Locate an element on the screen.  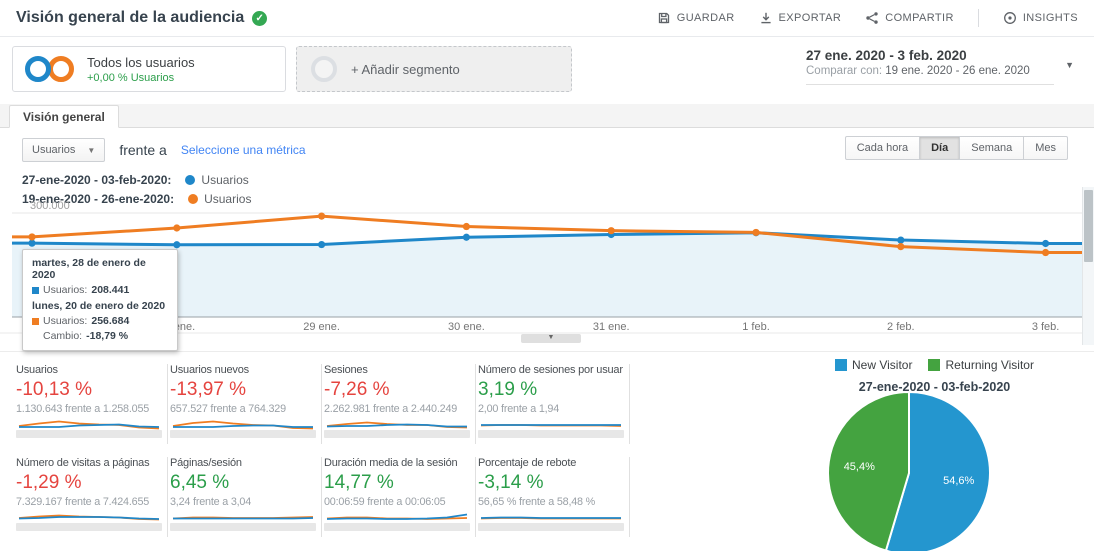
orange-ring-icon is located at coordinates (61, 69).